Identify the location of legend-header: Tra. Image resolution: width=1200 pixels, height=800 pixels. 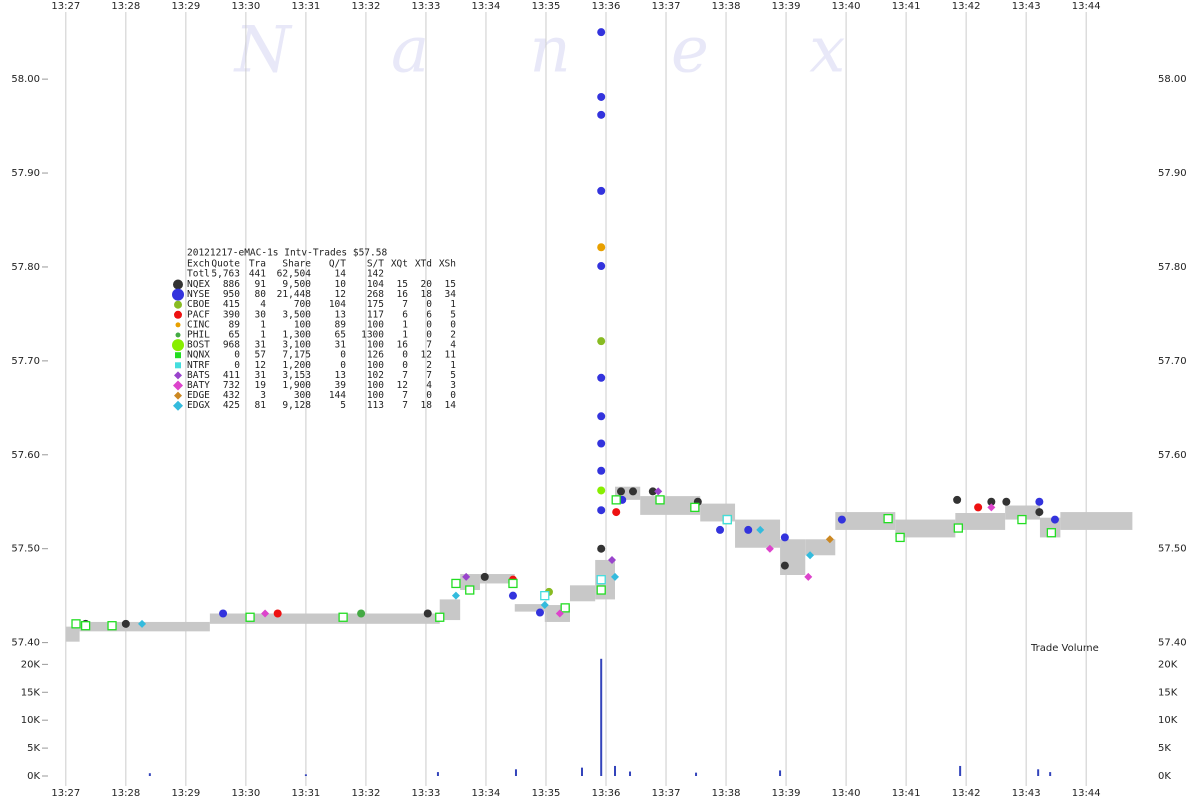
(257, 264).